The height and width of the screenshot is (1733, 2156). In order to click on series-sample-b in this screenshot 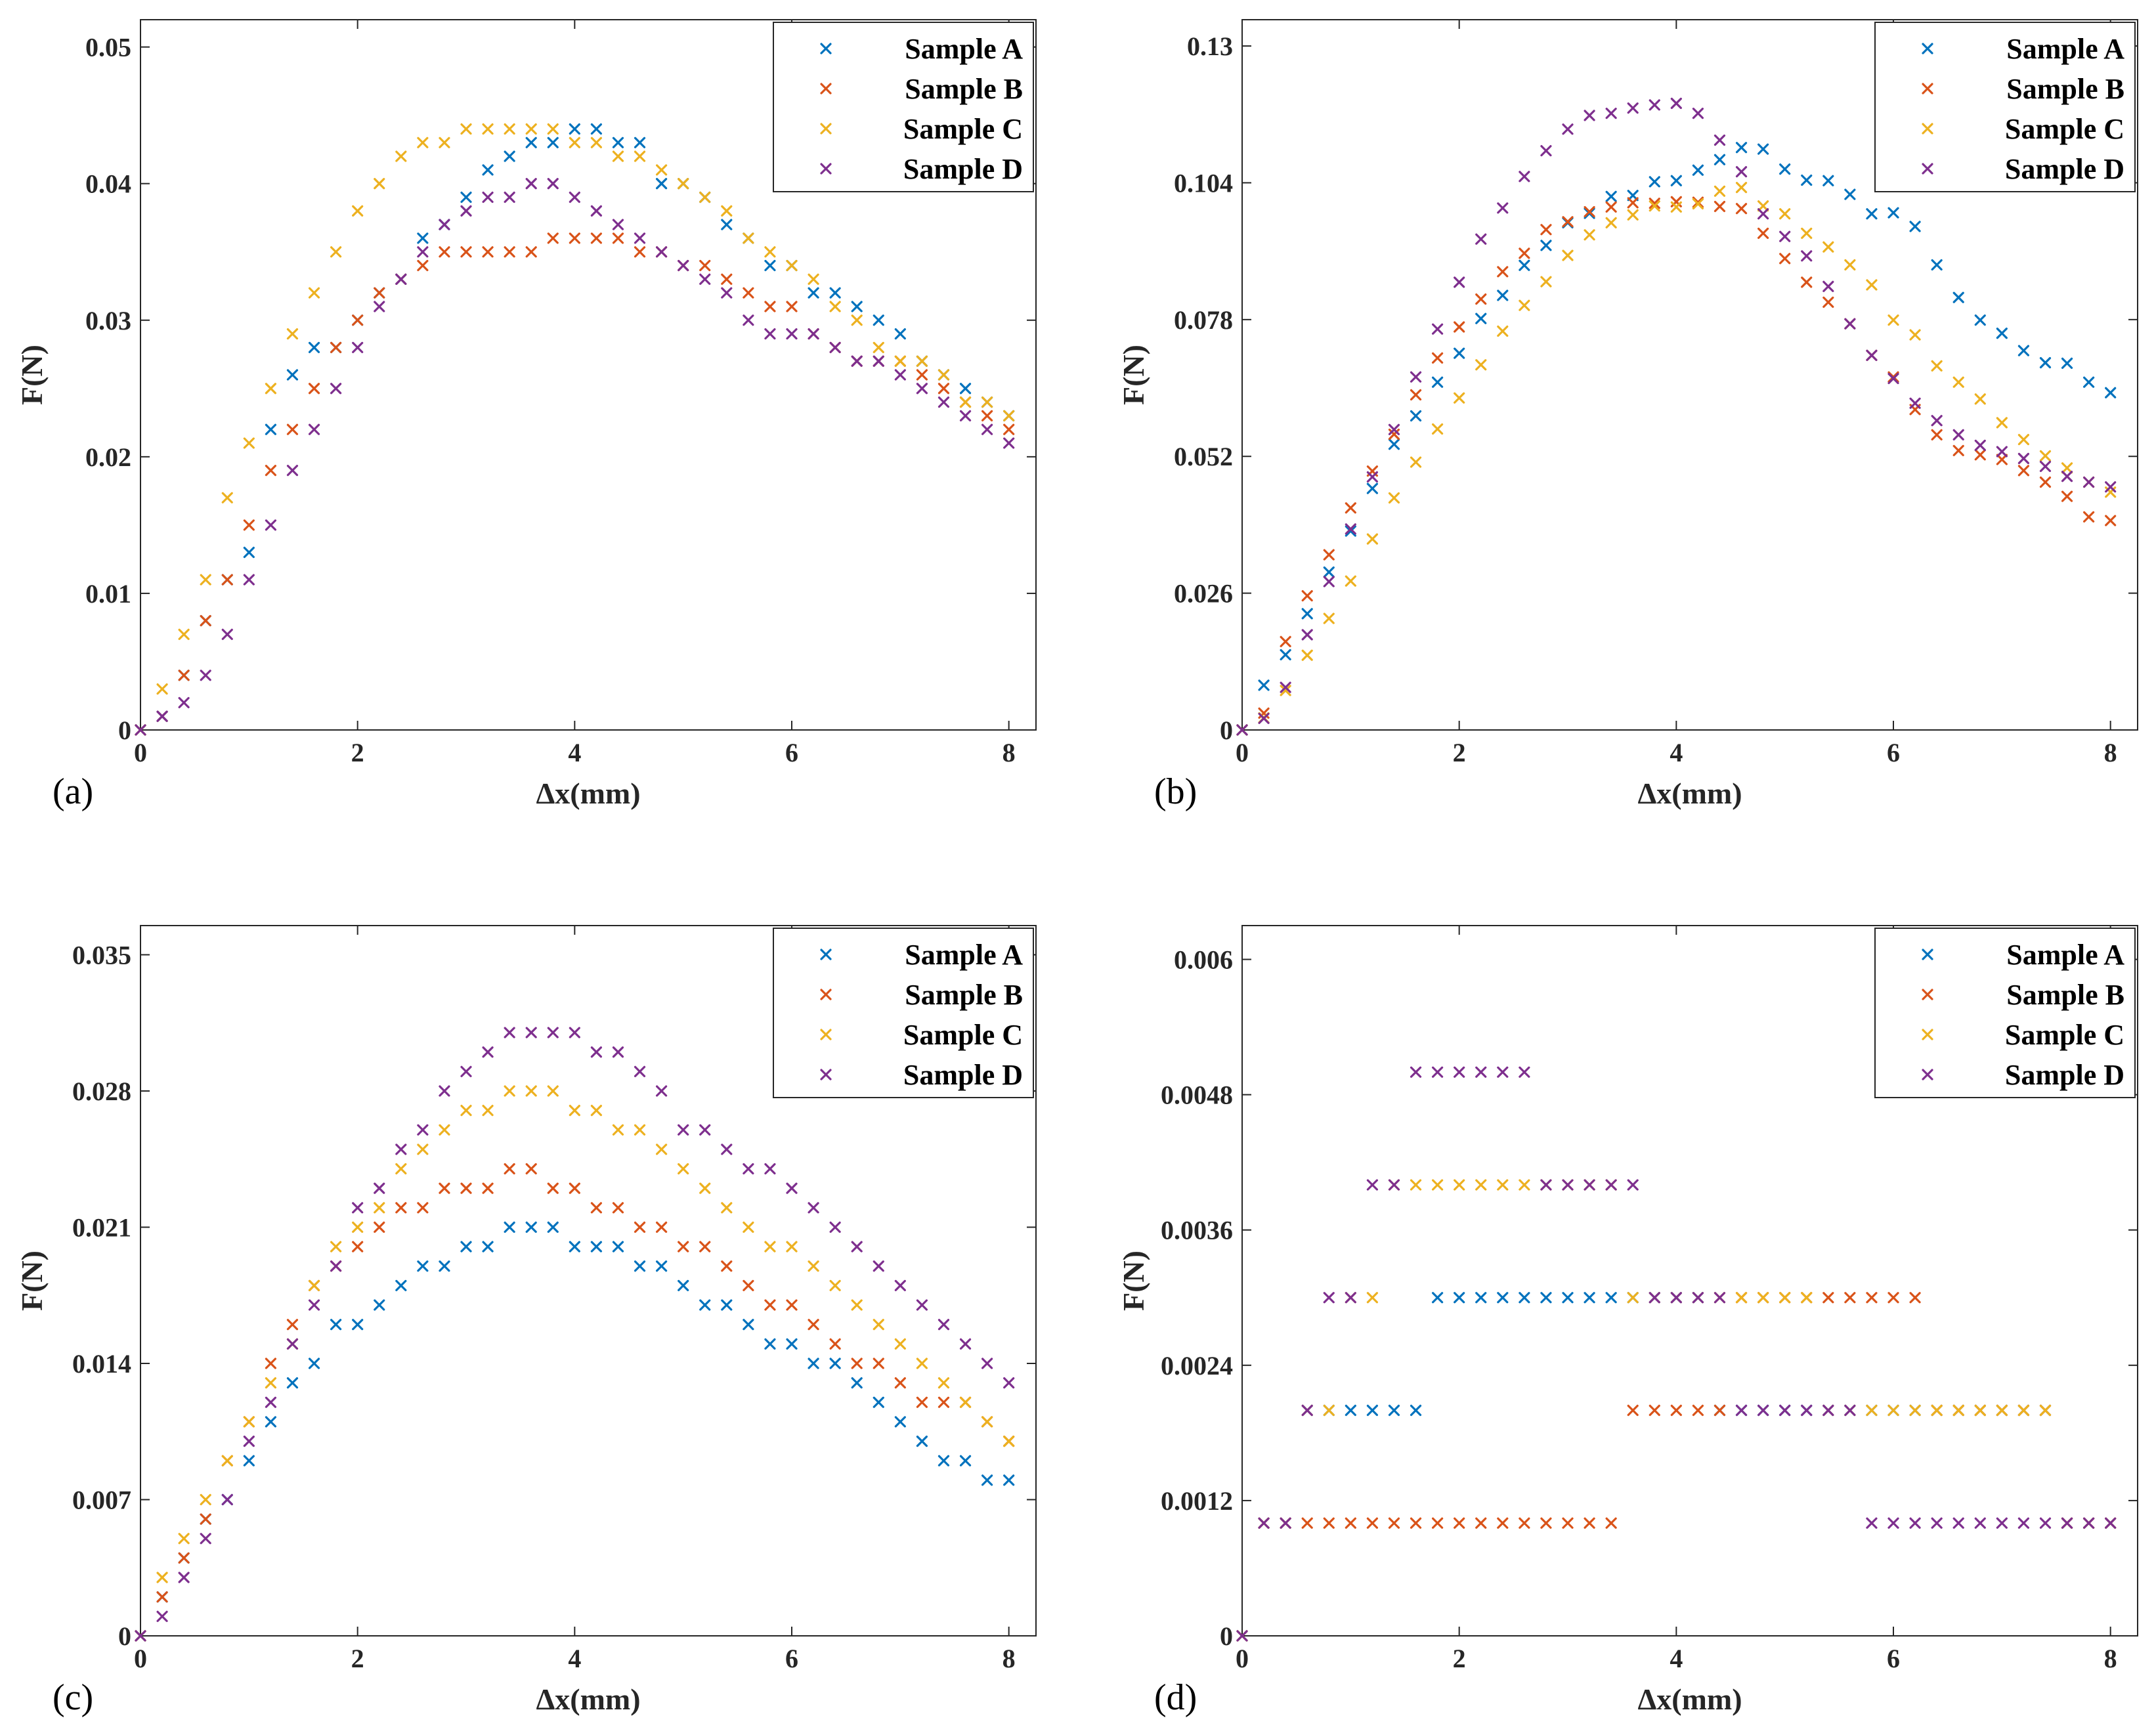, I will do `click(1676, 466)`.